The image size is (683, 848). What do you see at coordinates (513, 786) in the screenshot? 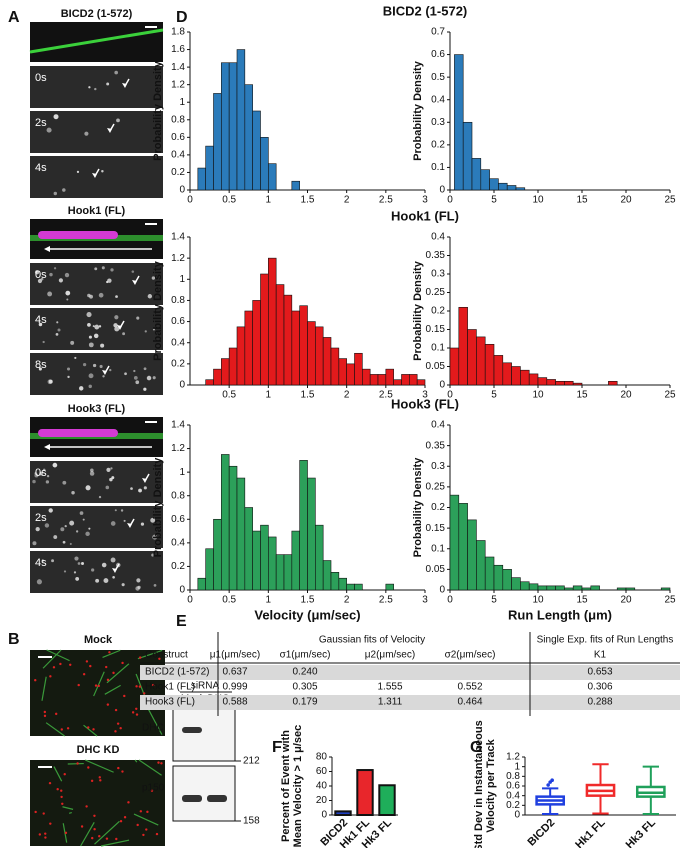
I see `y-tick-label: 0.6` at bounding box center [513, 786].